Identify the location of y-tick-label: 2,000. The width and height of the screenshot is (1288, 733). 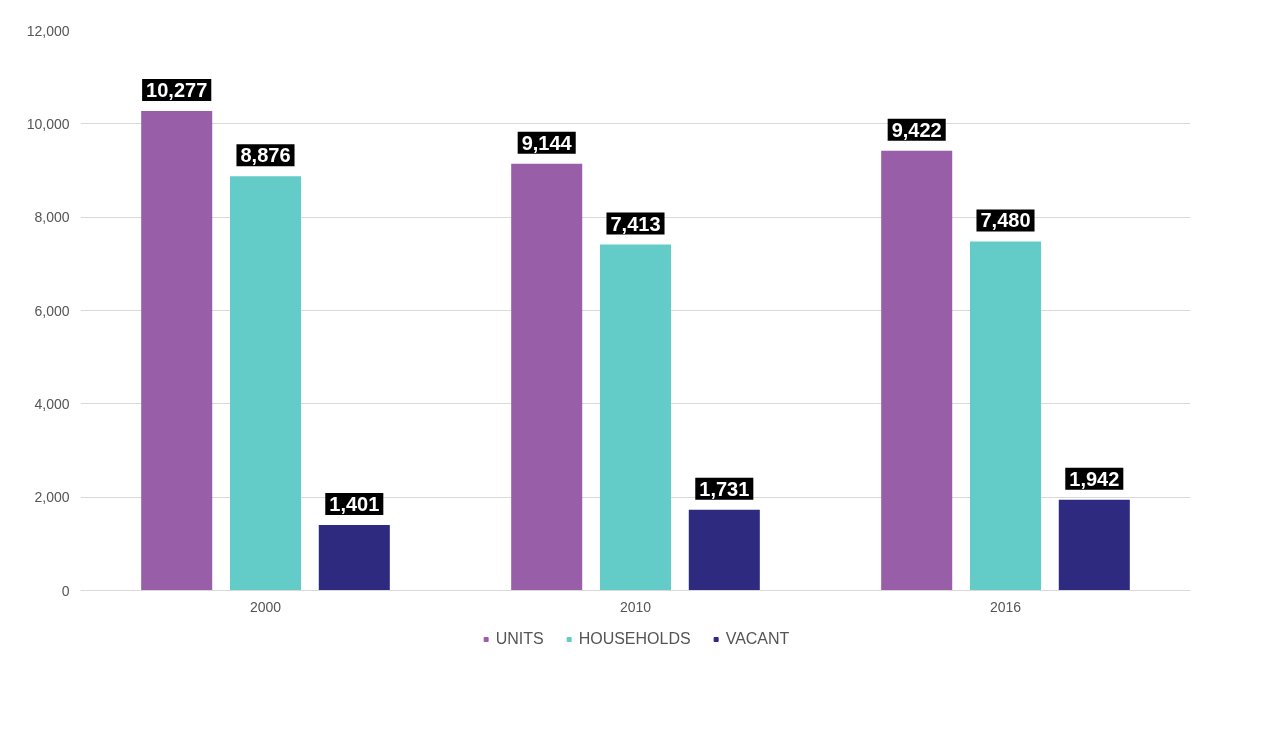
(52, 497).